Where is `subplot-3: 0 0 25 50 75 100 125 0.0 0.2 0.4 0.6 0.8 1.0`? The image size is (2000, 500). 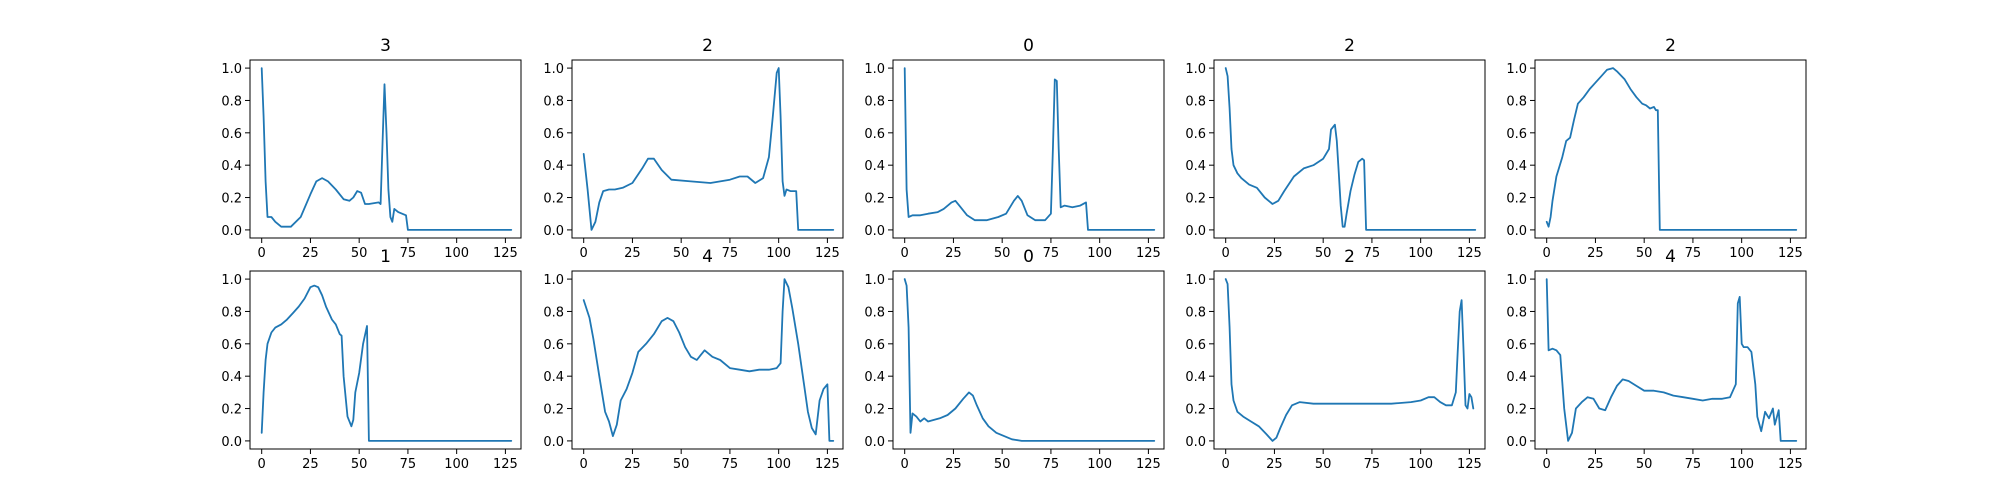 subplot-3: 0 0 25 50 75 100 125 0.0 0.2 0.4 0.6 0.8 1.0 is located at coordinates (1014, 148).